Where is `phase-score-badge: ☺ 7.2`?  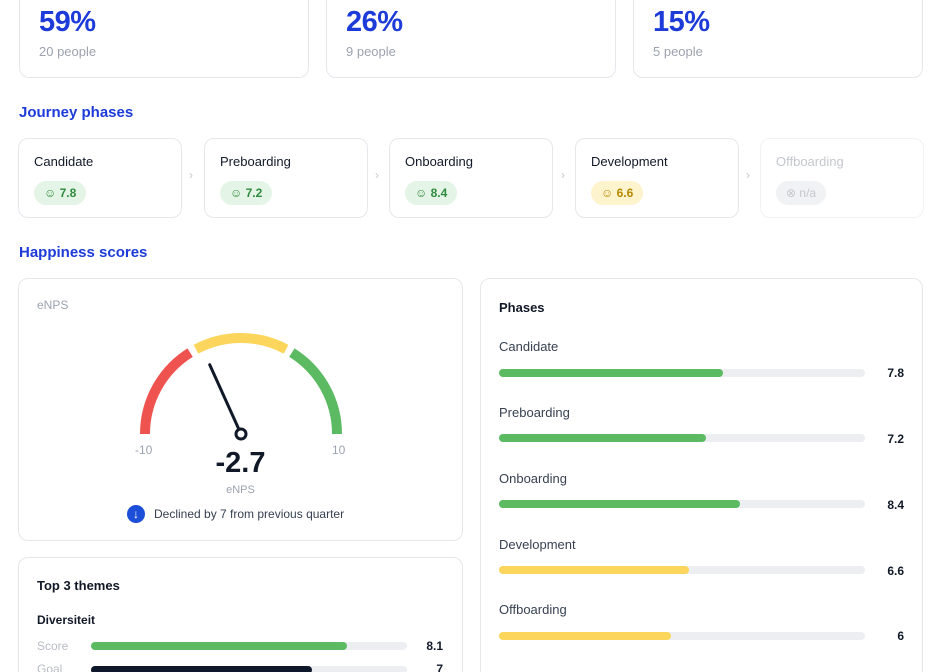
phase-score-badge: ☺ 7.2 is located at coordinates (246, 193).